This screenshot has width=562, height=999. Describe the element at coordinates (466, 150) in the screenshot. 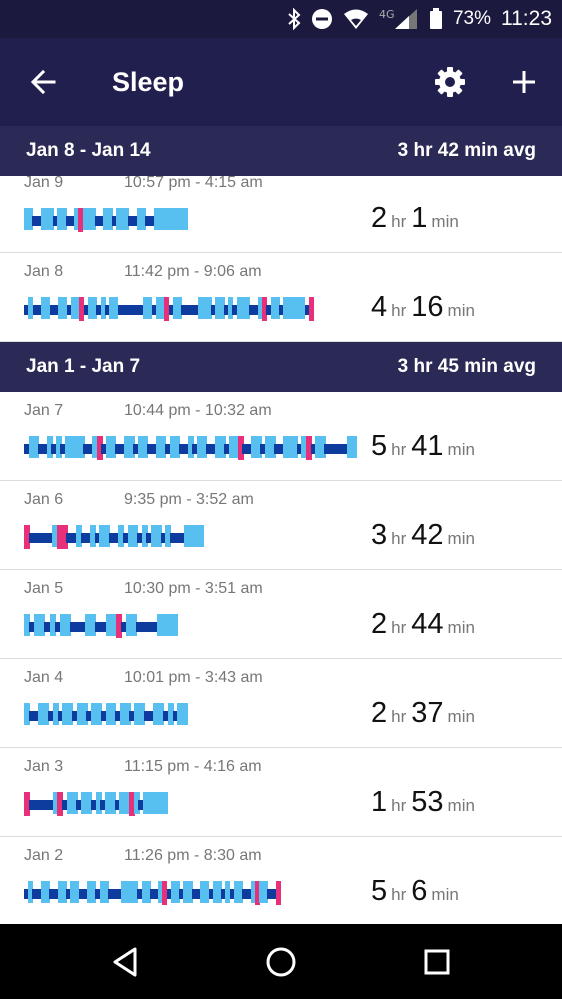

I see `week-average: 3 hr 42 min avg` at that location.